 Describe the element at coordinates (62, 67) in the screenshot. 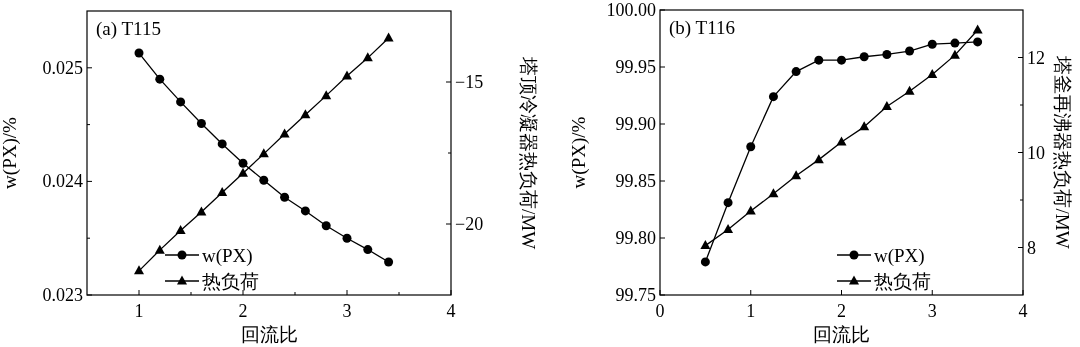

I see `y-tick-label: 0.025` at that location.